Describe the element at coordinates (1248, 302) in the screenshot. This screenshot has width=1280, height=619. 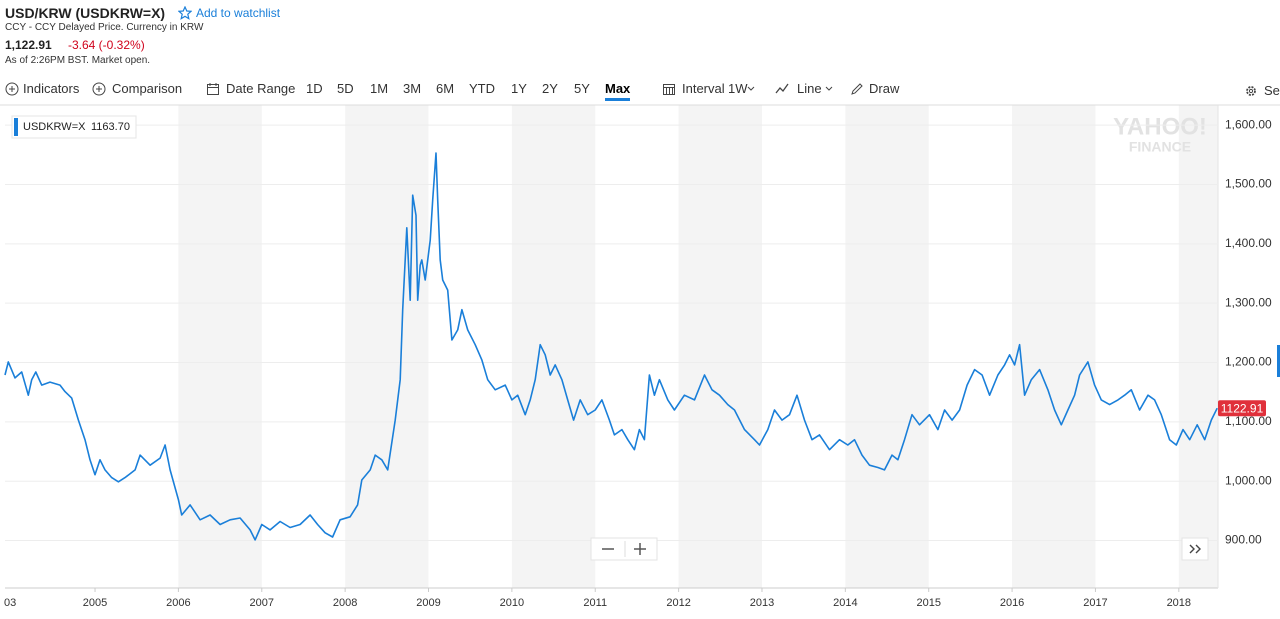
I see `y-tick-label: 1,300.00` at that location.